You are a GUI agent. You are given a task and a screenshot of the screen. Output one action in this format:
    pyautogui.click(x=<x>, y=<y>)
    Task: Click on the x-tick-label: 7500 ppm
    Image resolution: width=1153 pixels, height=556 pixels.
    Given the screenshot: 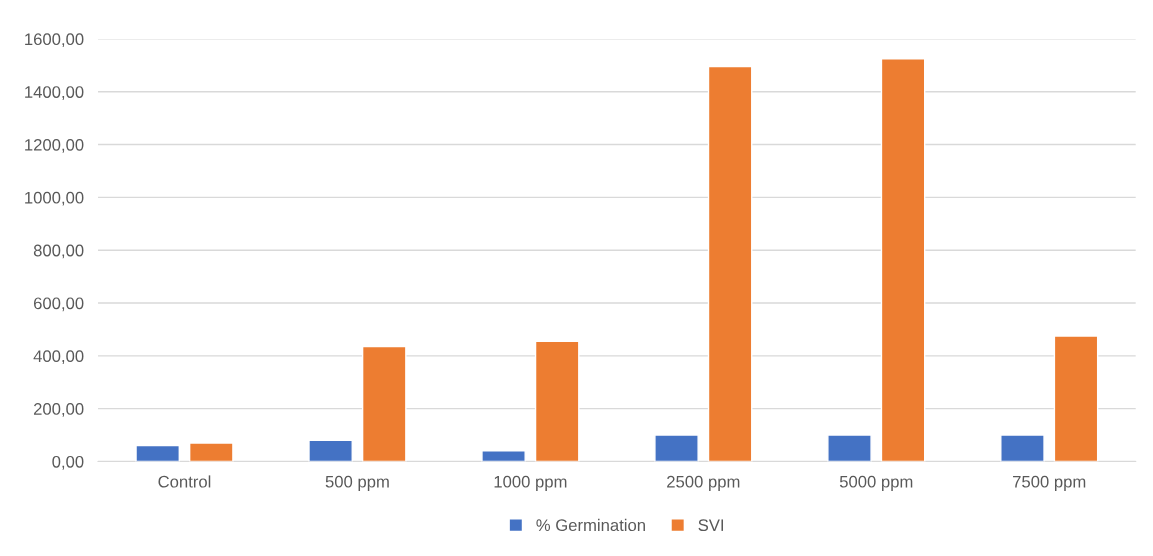 What is the action you would take?
    pyautogui.click(x=1049, y=483)
    